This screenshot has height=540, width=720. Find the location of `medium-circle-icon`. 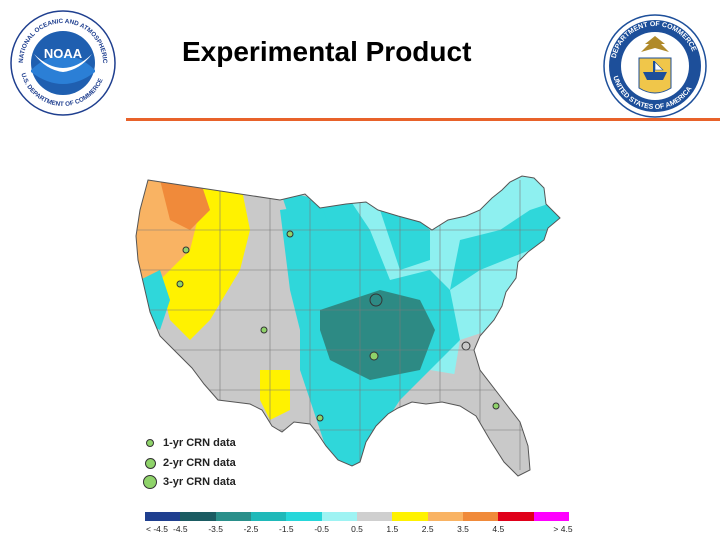

medium-circle-icon is located at coordinates (150, 463).